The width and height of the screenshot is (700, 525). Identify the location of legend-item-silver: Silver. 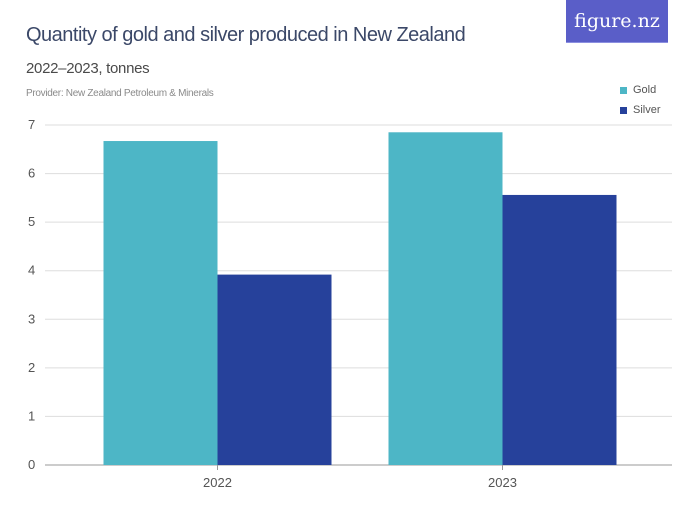
(640, 110).